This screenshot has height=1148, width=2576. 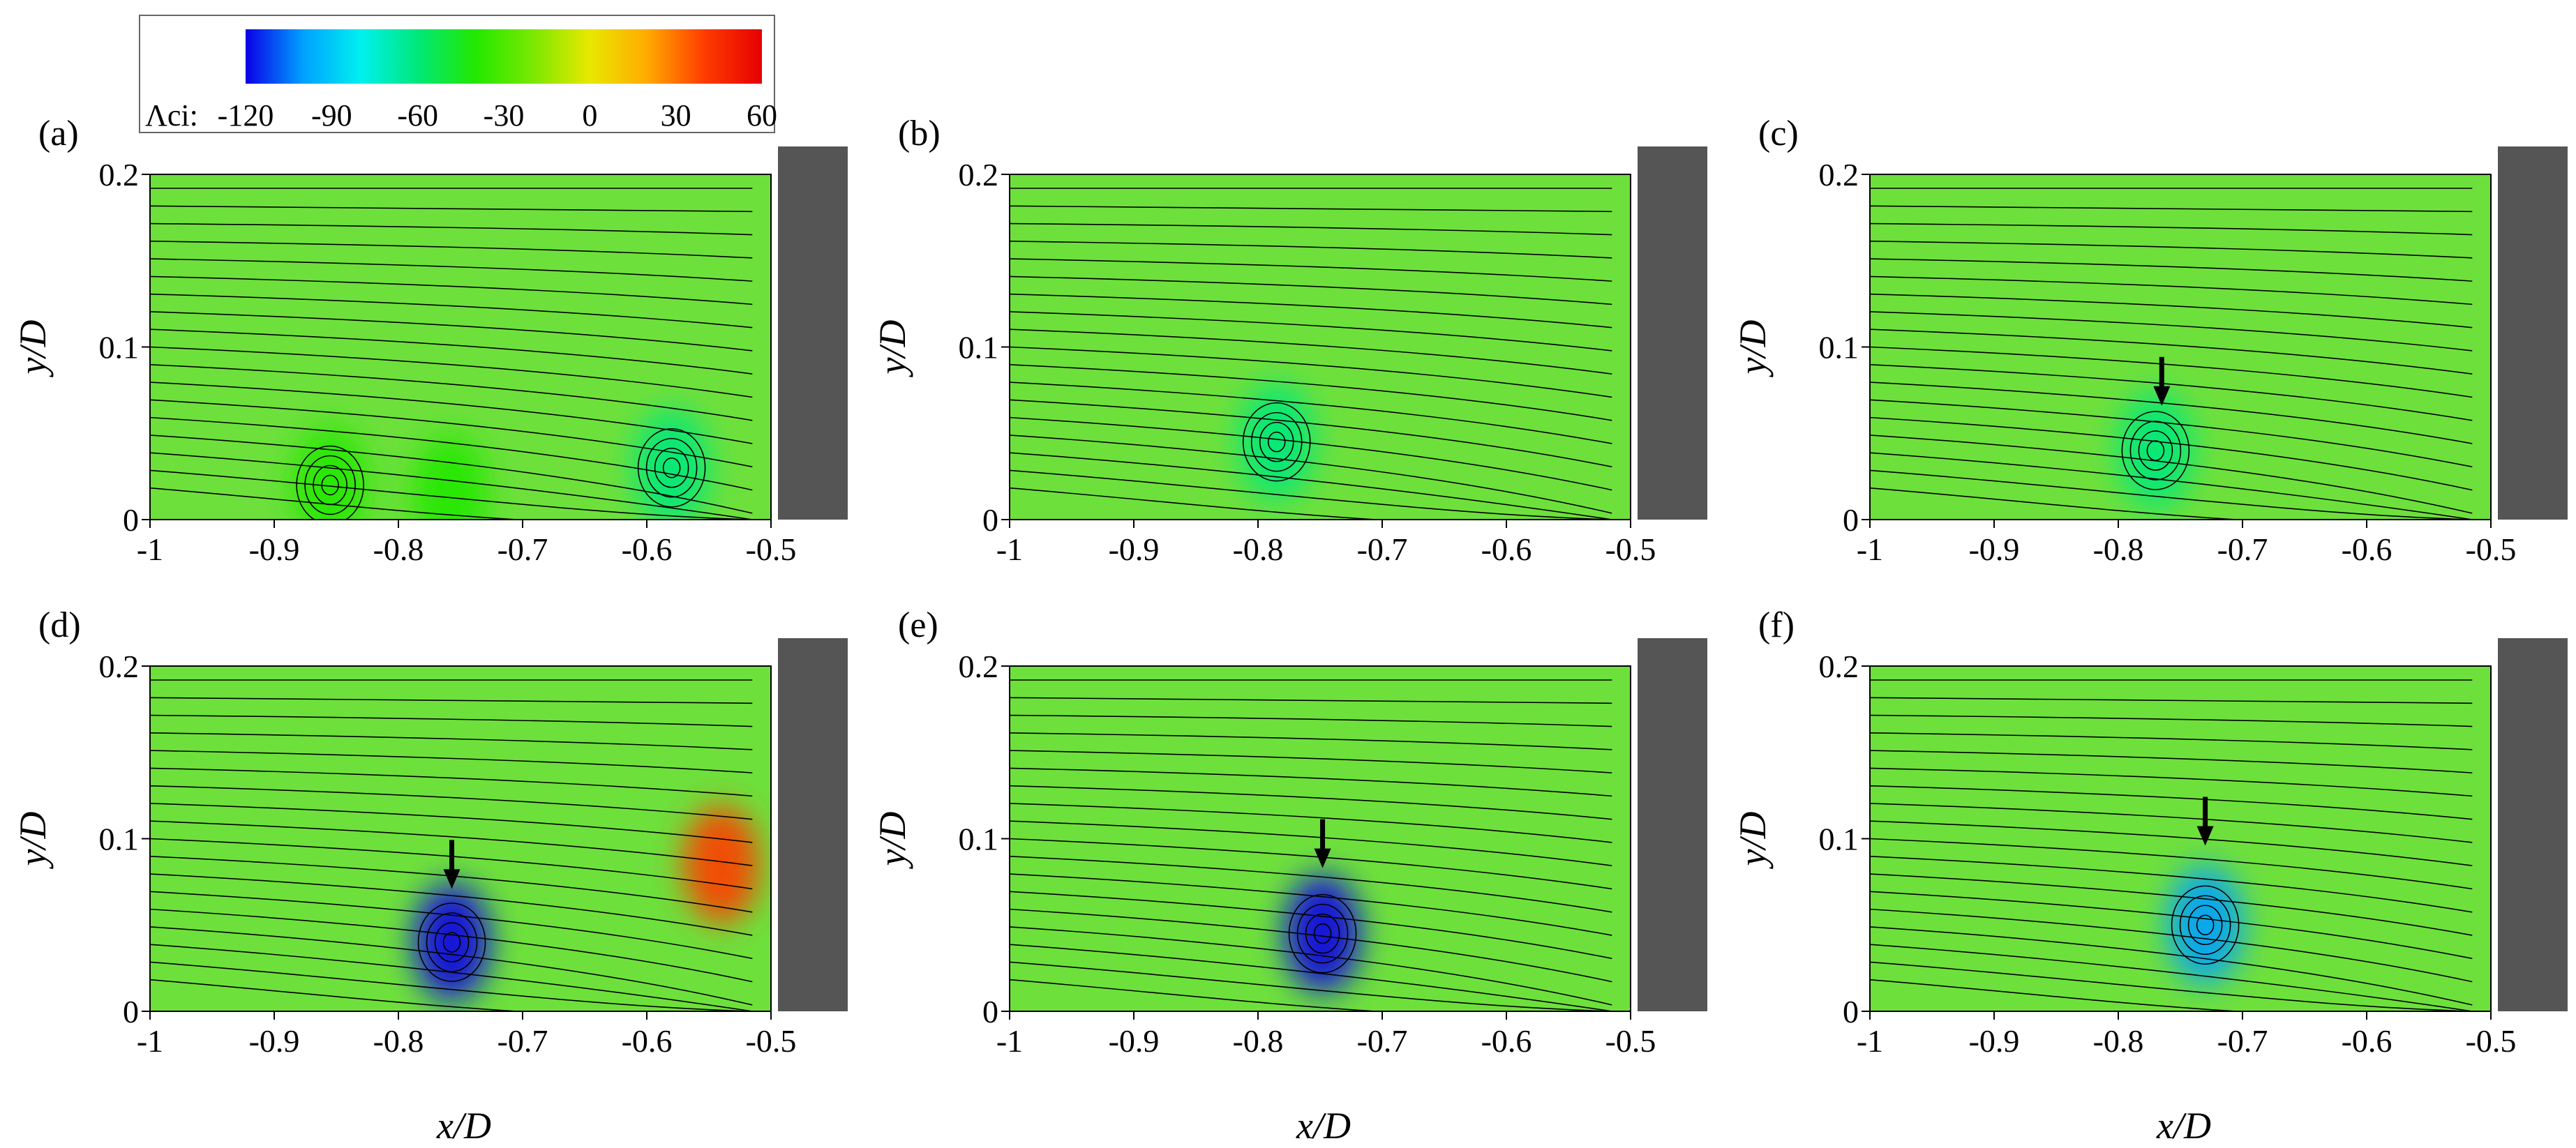 What do you see at coordinates (417, 115) in the screenshot?
I see `colorbar-tick-label: -60` at bounding box center [417, 115].